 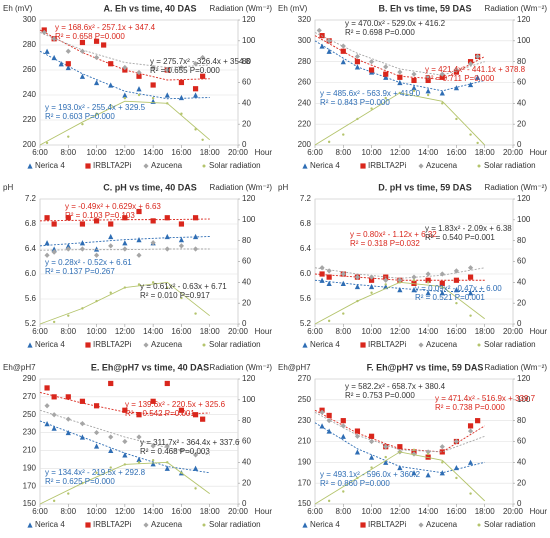 What do you see at coordinates (150, 367) in the screenshot?
I see `chart-title: E. Eh@pH7 vs time, 40 DAS` at bounding box center [150, 367].